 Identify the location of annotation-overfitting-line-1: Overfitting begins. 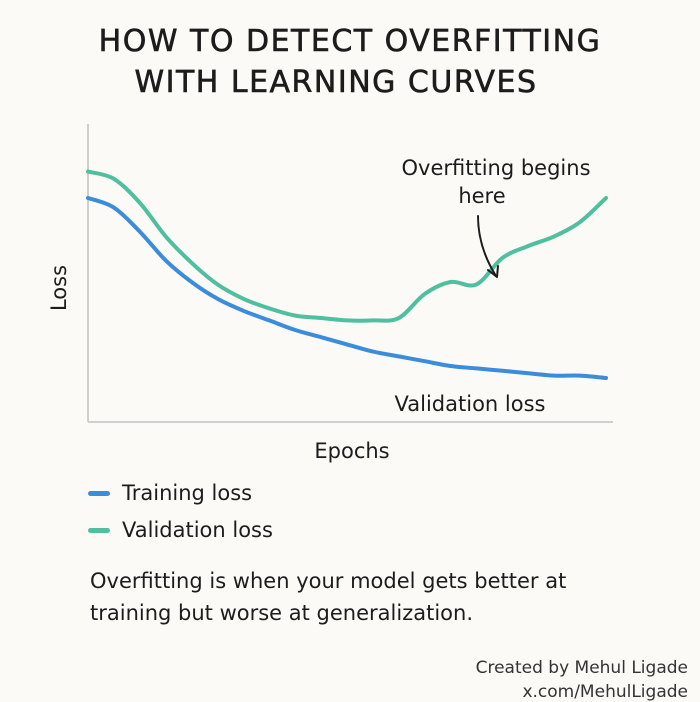
(495, 168).